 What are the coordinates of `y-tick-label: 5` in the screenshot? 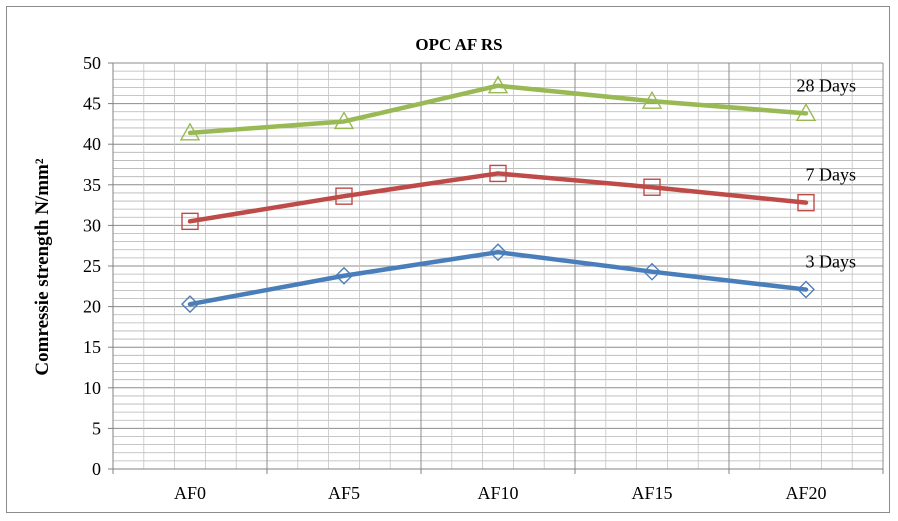 It's located at (96, 428).